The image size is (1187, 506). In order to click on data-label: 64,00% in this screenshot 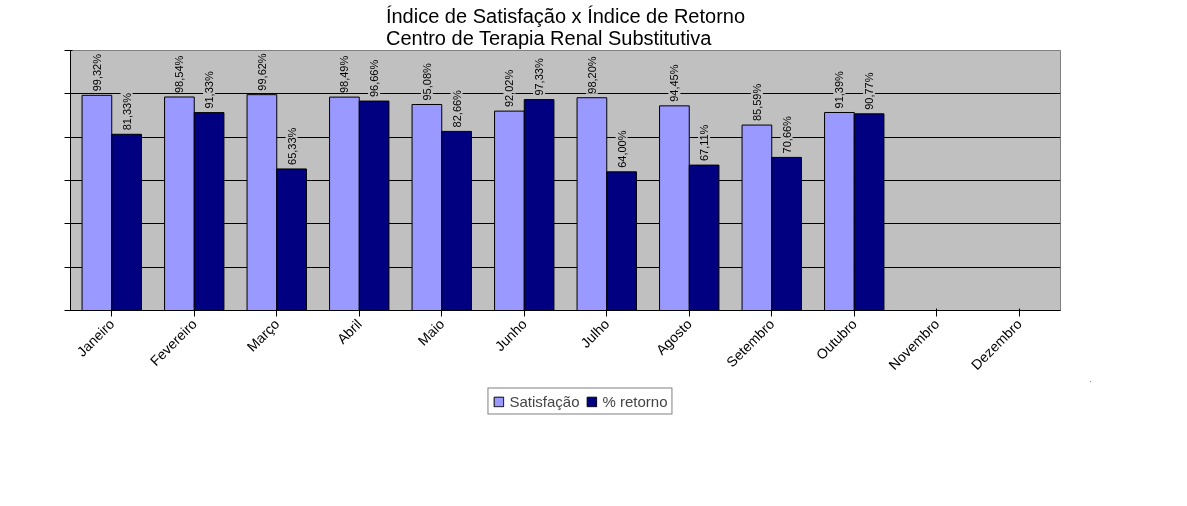, I will do `click(621, 149)`.